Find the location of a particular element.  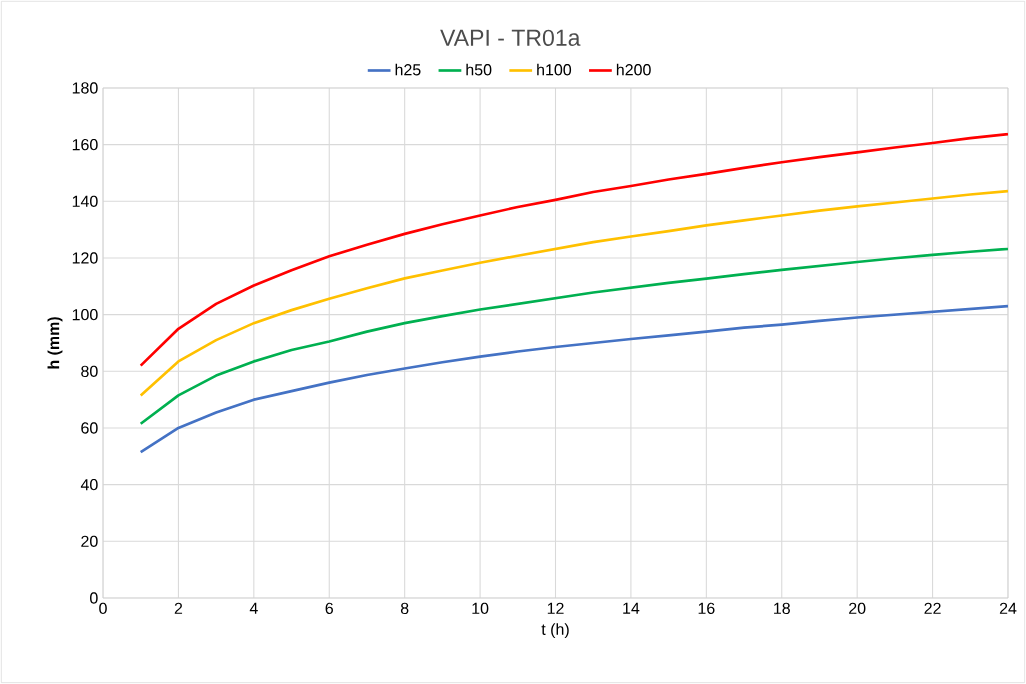

x-tick-label: 2 is located at coordinates (178, 608).